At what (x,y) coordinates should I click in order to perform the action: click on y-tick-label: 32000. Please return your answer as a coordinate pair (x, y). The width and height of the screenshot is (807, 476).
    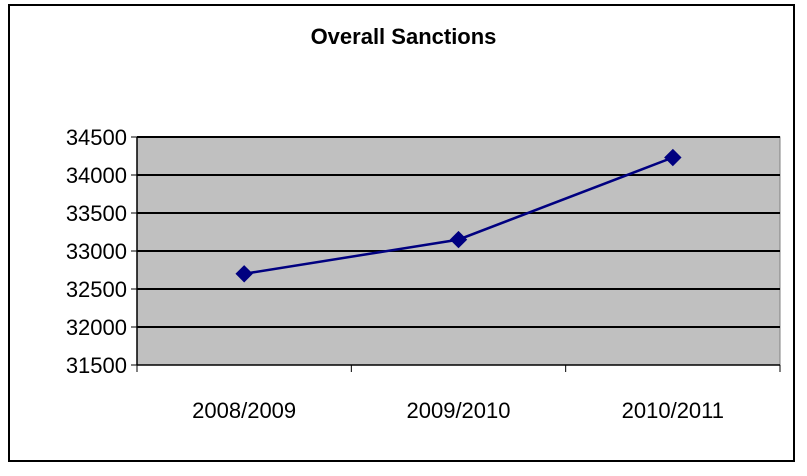
    Looking at the image, I should click on (96, 327).